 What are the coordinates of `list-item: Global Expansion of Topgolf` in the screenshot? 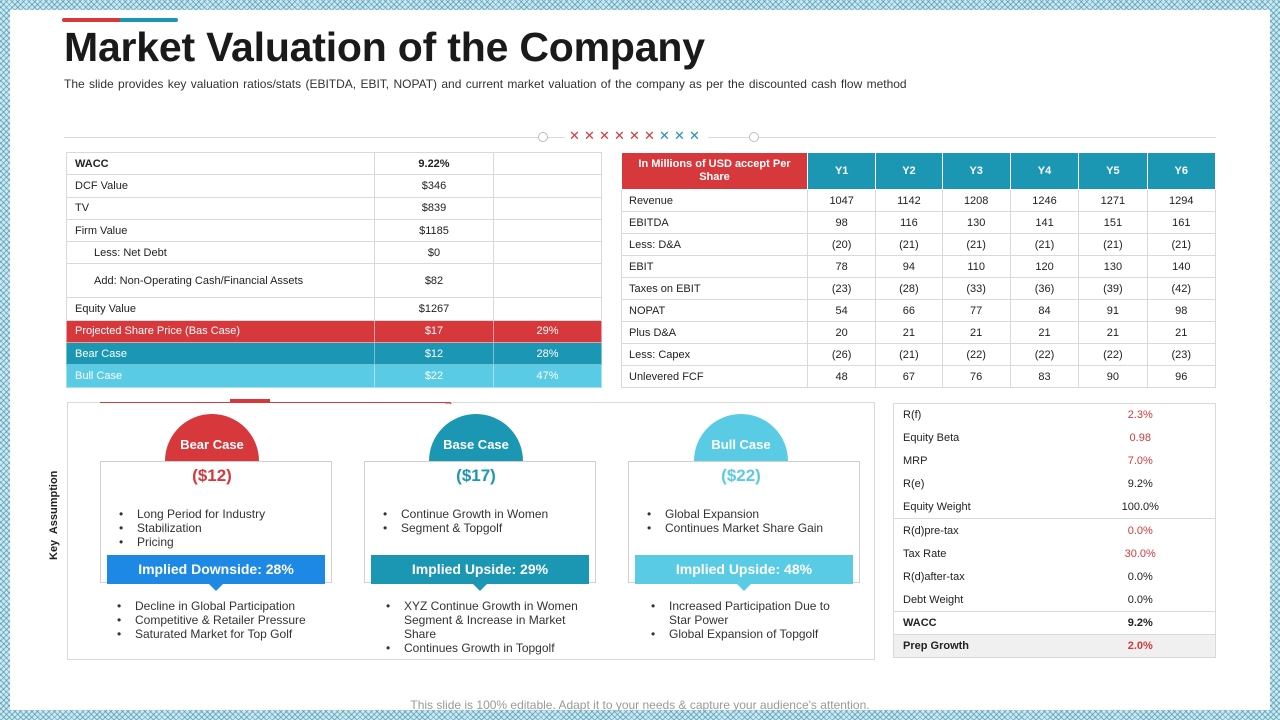 It's located at (750, 634).